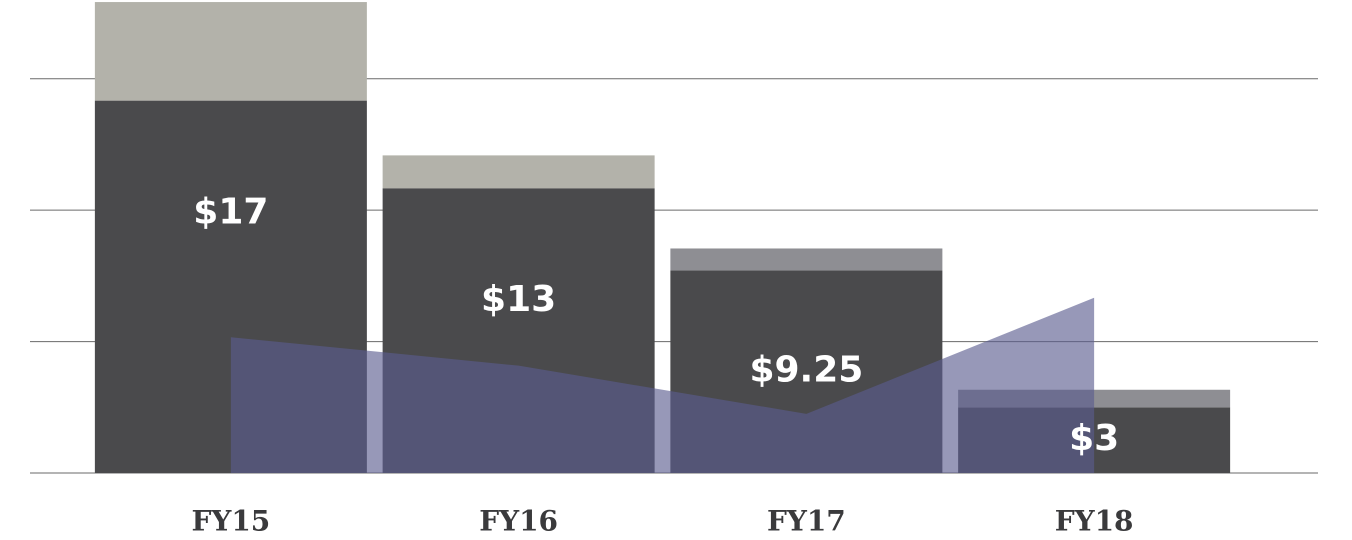 The width and height of the screenshot is (1352, 540). Describe the element at coordinates (806, 521) in the screenshot. I see `x-tick-label: FY17` at that location.